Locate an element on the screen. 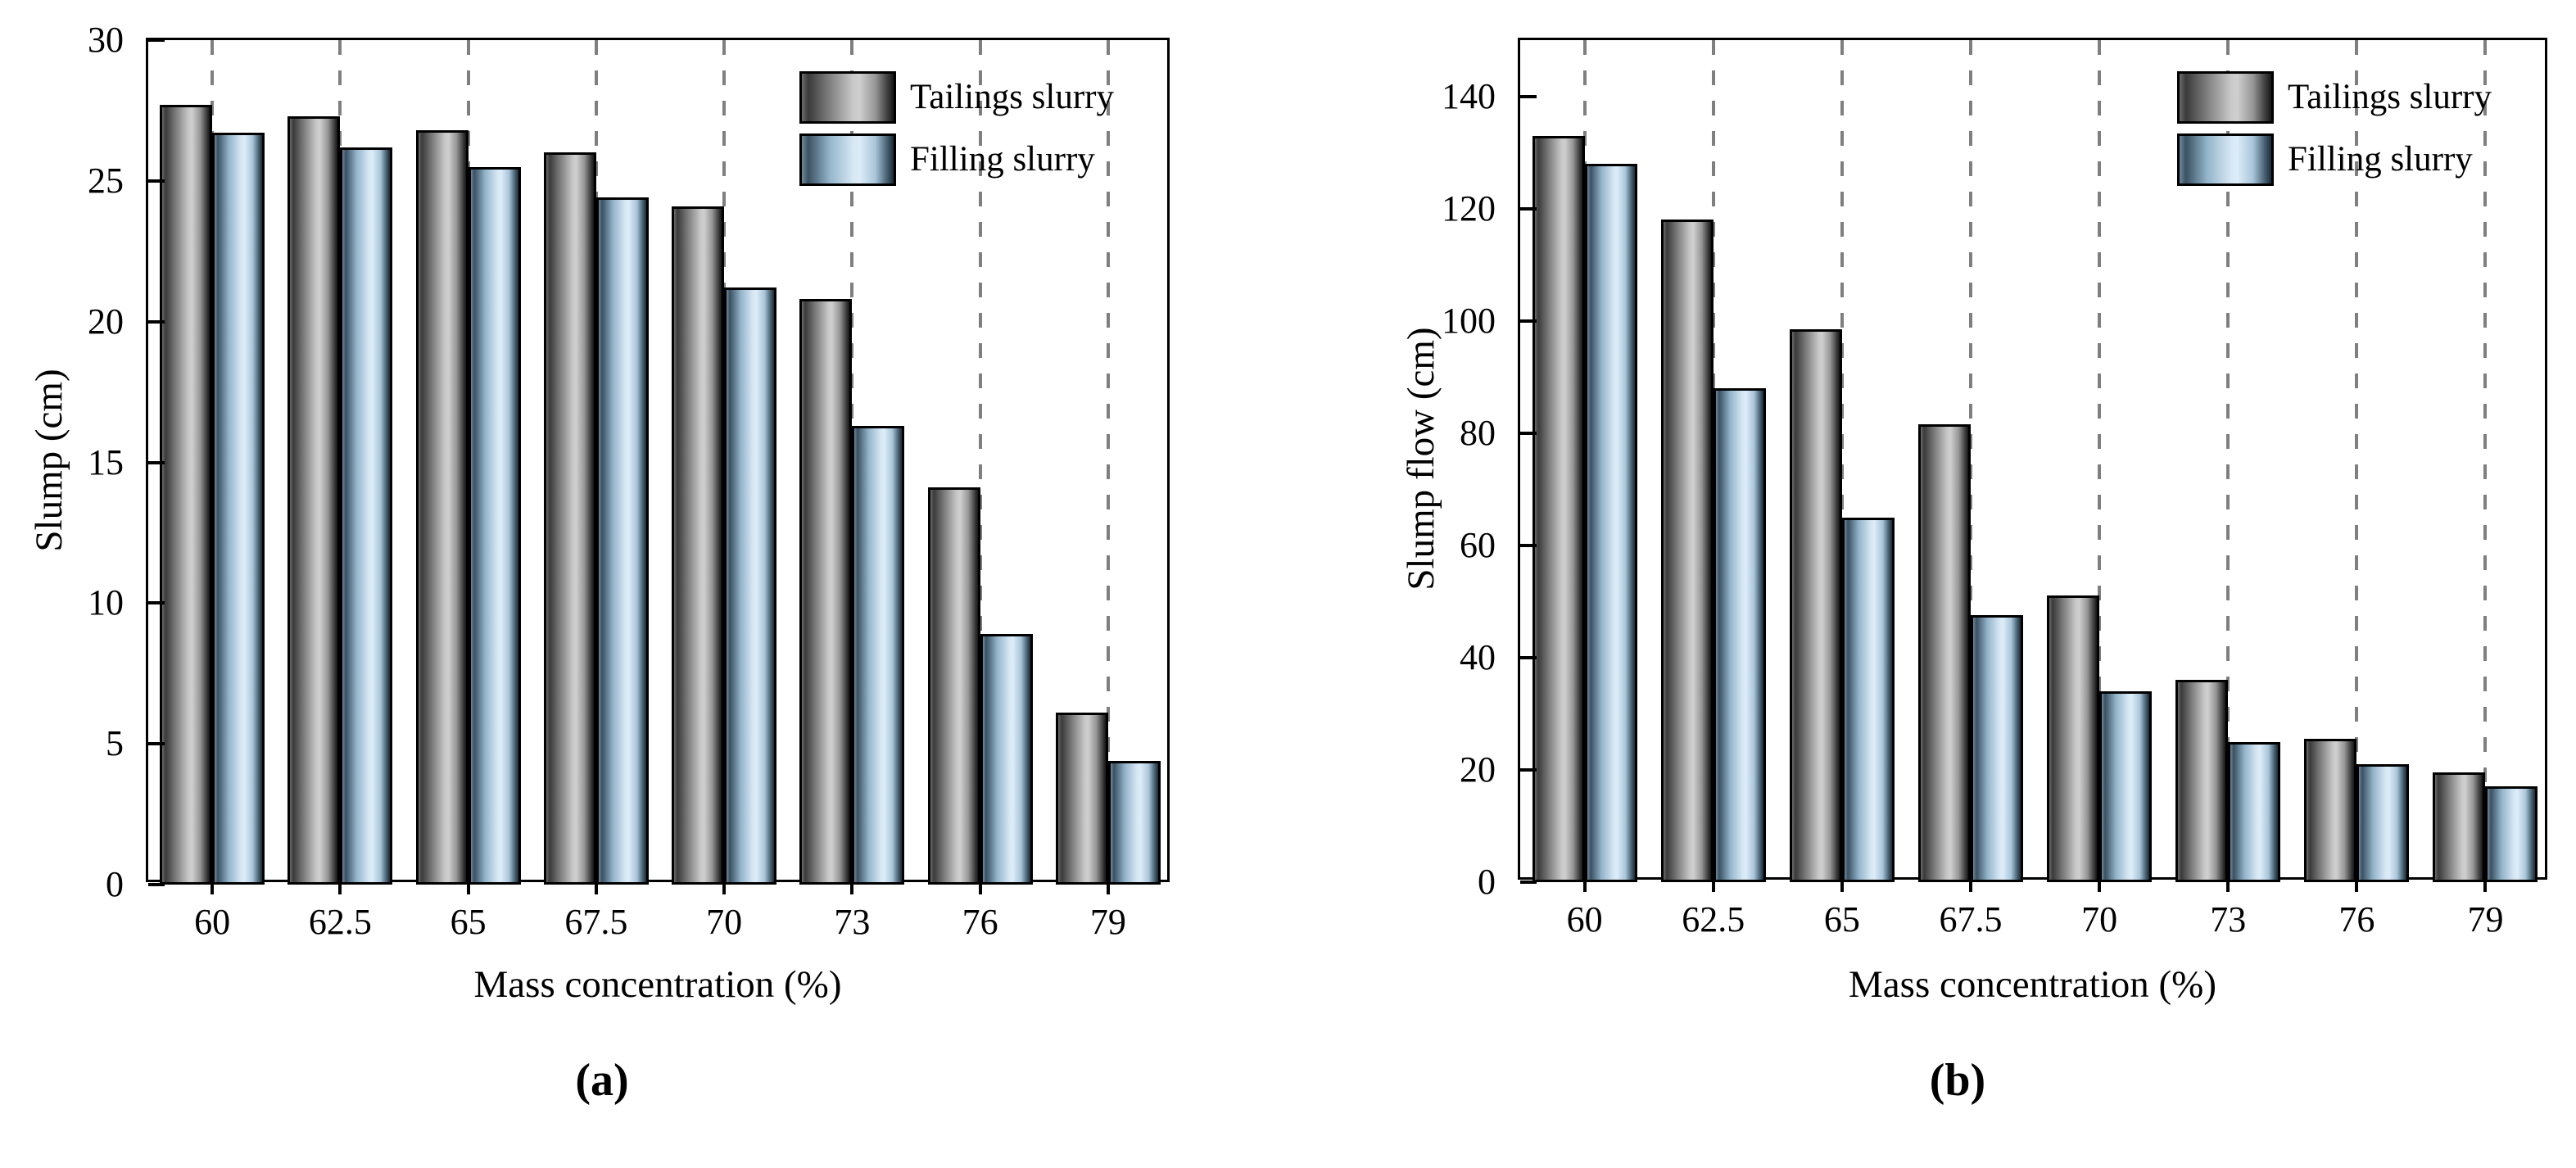  y-tick-label-10: 10 is located at coordinates (106, 602).